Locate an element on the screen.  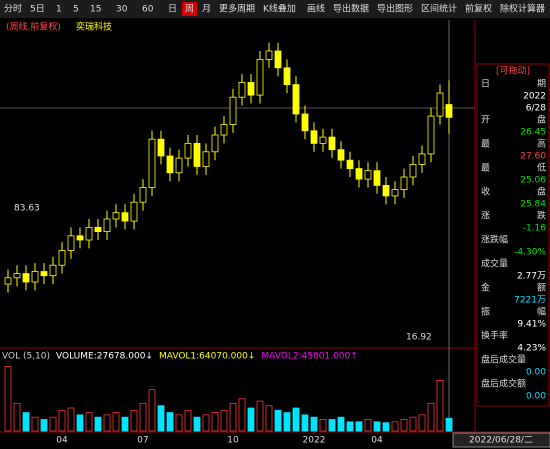
info-value: 9.41% is located at coordinates (531, 325).